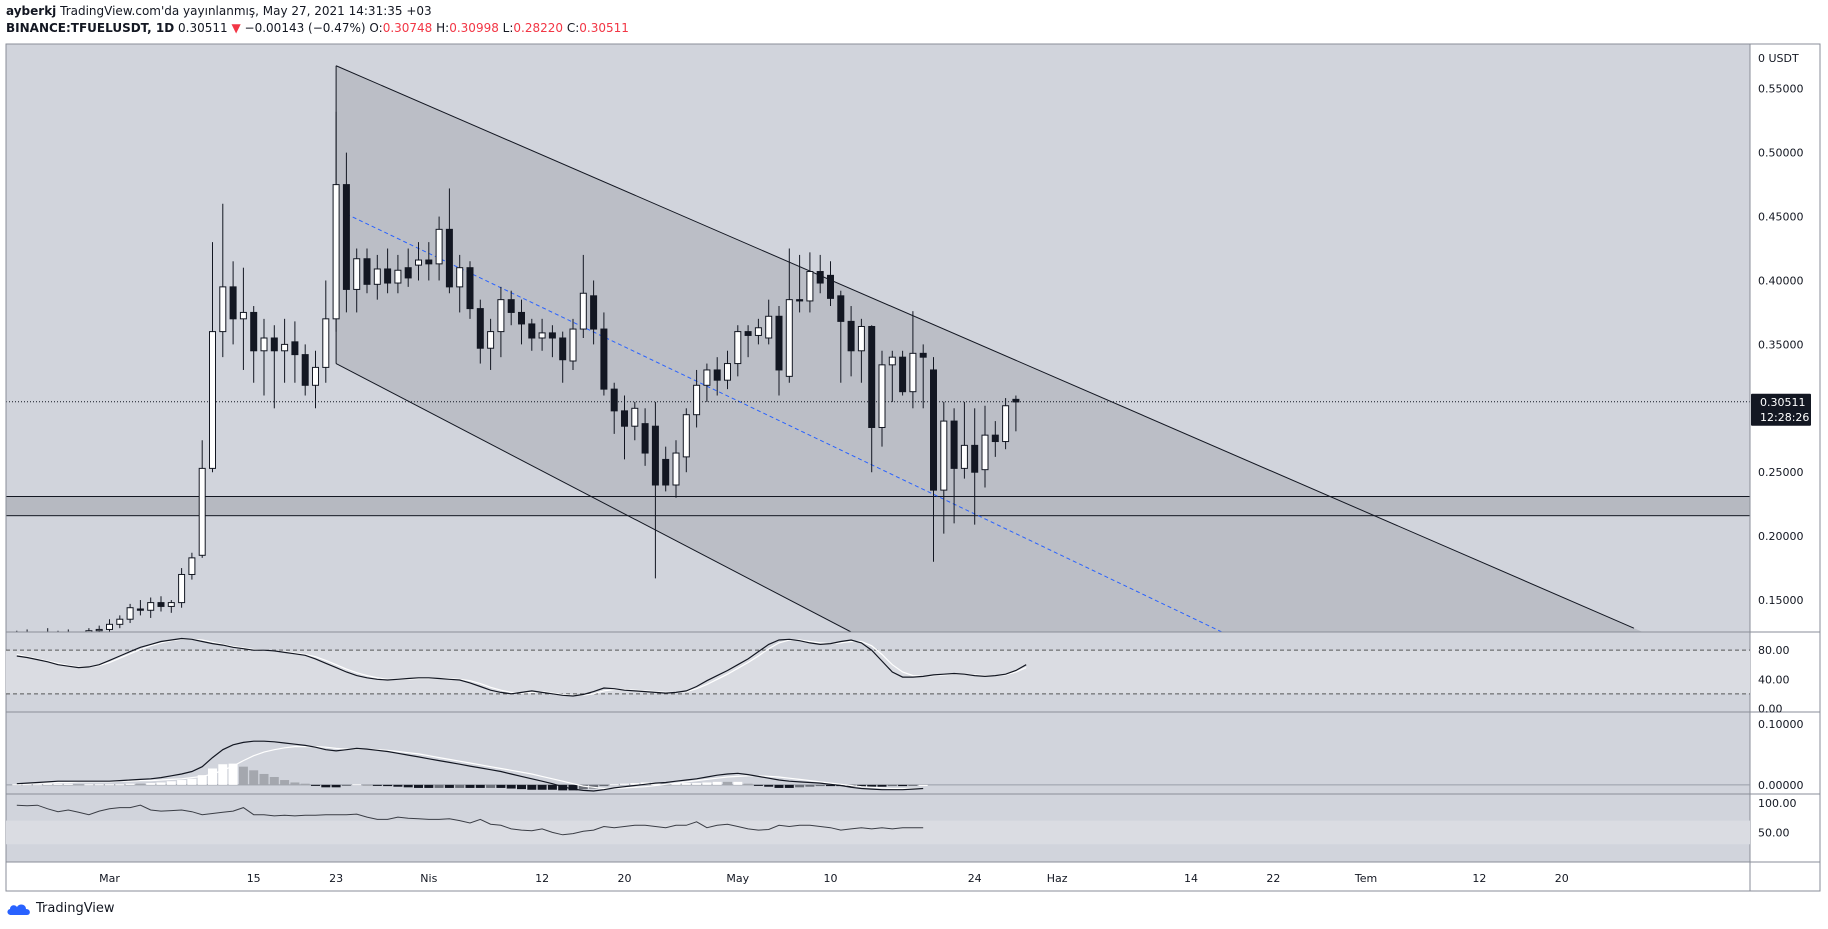  What do you see at coordinates (521, 667) in the screenshot?
I see `stoch-k-line` at bounding box center [521, 667].